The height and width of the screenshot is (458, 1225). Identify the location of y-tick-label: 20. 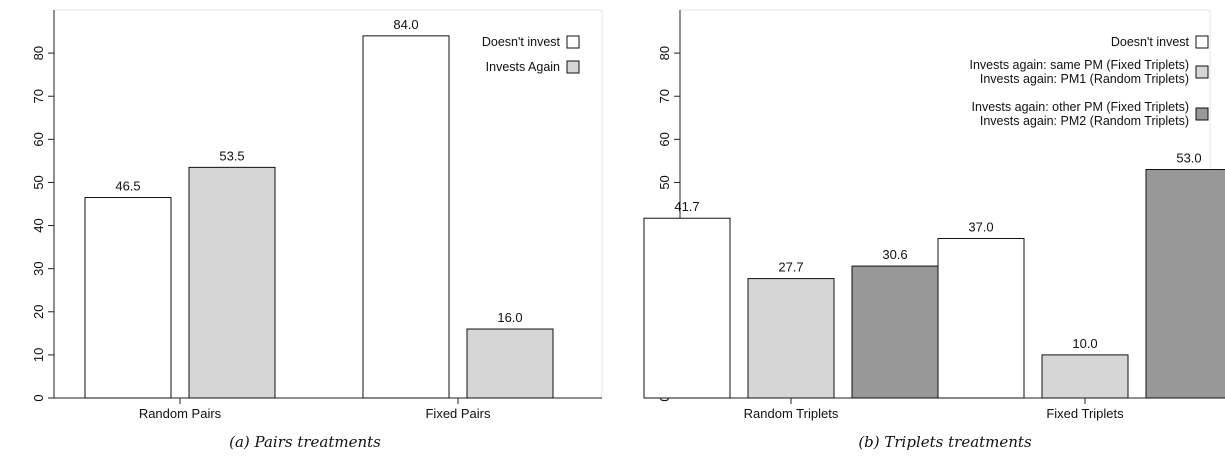
(38, 312).